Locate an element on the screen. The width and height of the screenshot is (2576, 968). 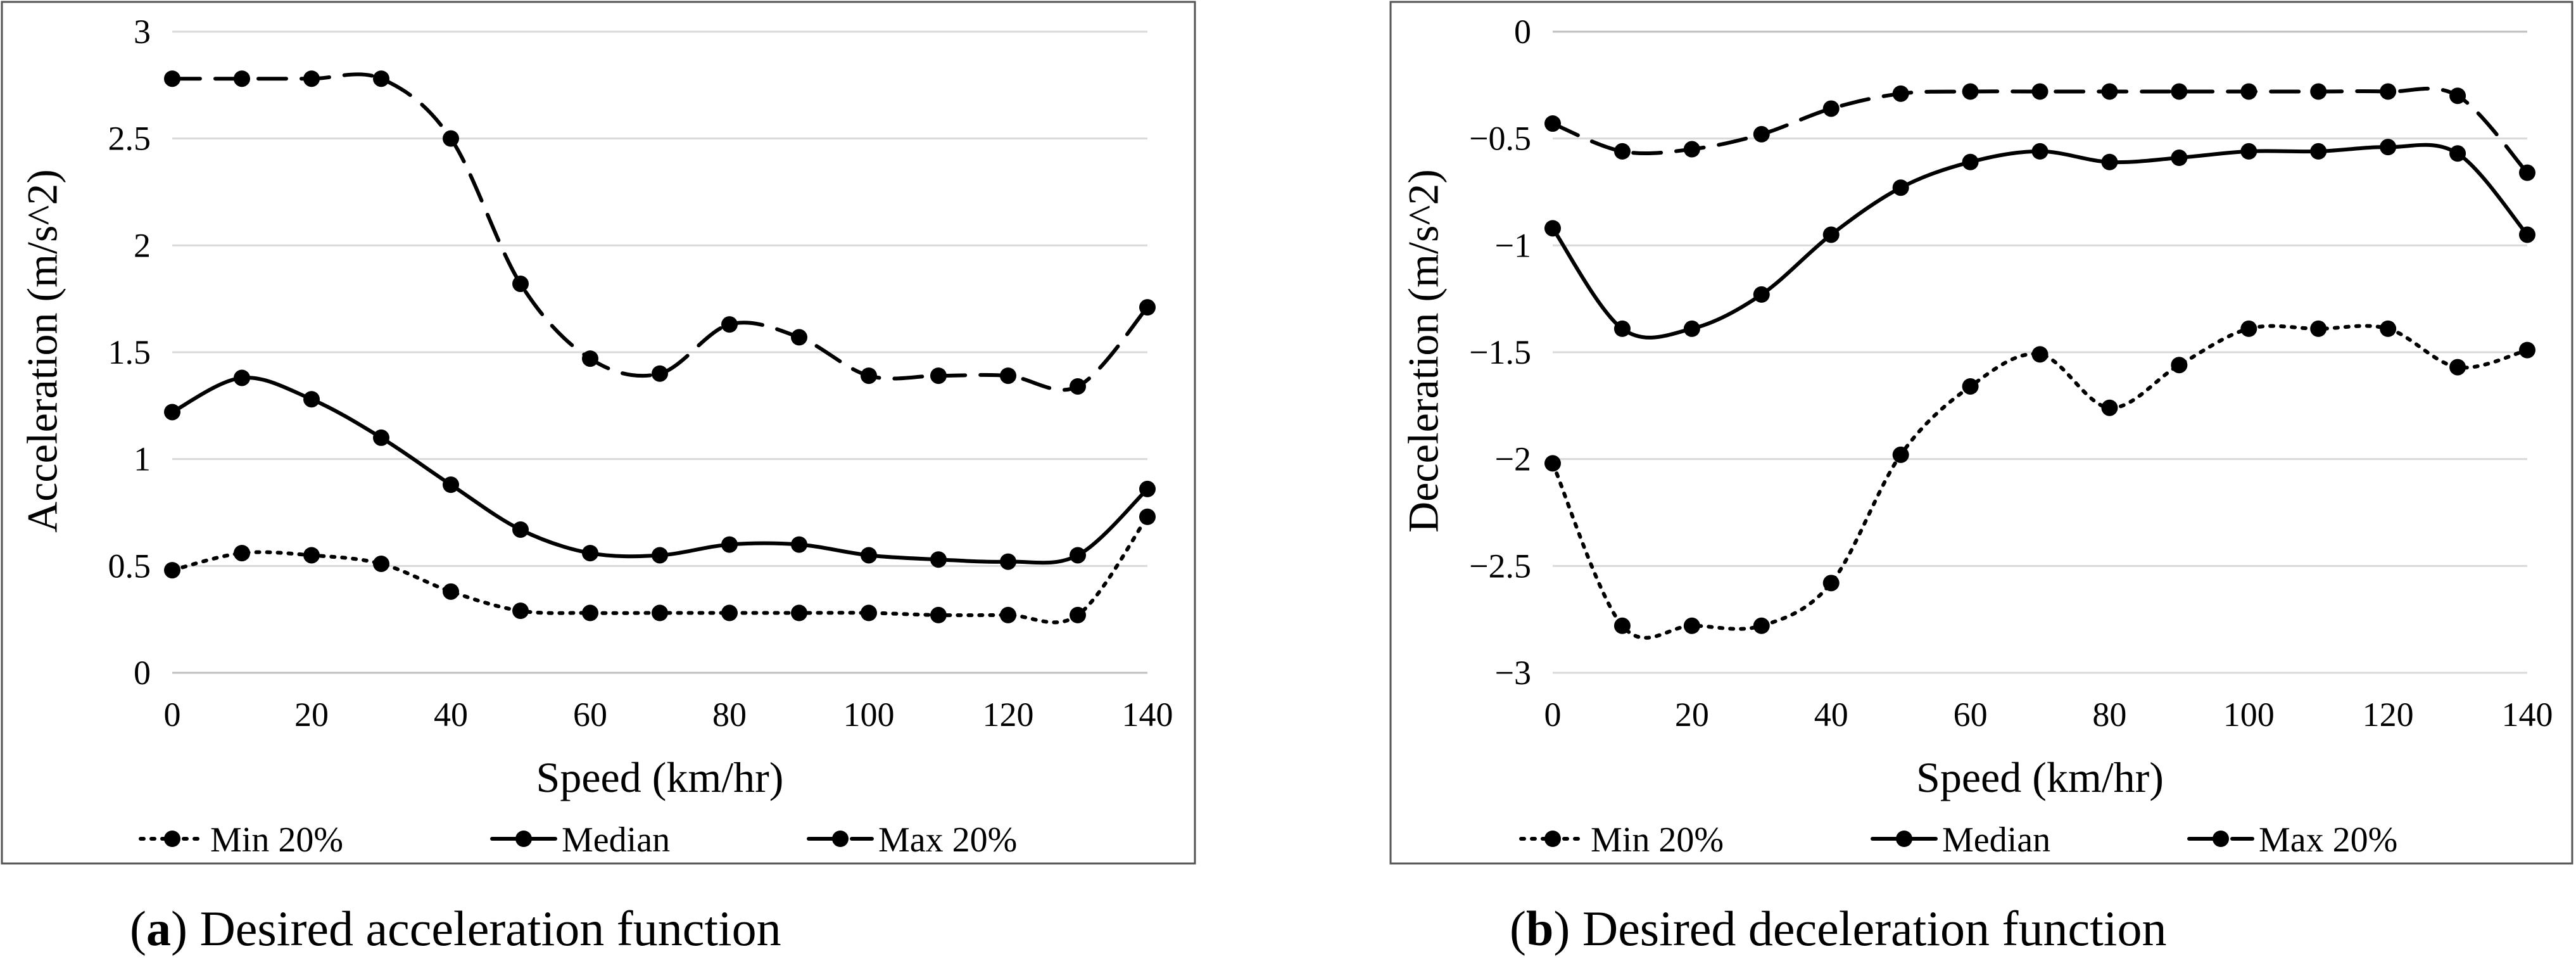
y-tick-label: 2 is located at coordinates (142, 245).